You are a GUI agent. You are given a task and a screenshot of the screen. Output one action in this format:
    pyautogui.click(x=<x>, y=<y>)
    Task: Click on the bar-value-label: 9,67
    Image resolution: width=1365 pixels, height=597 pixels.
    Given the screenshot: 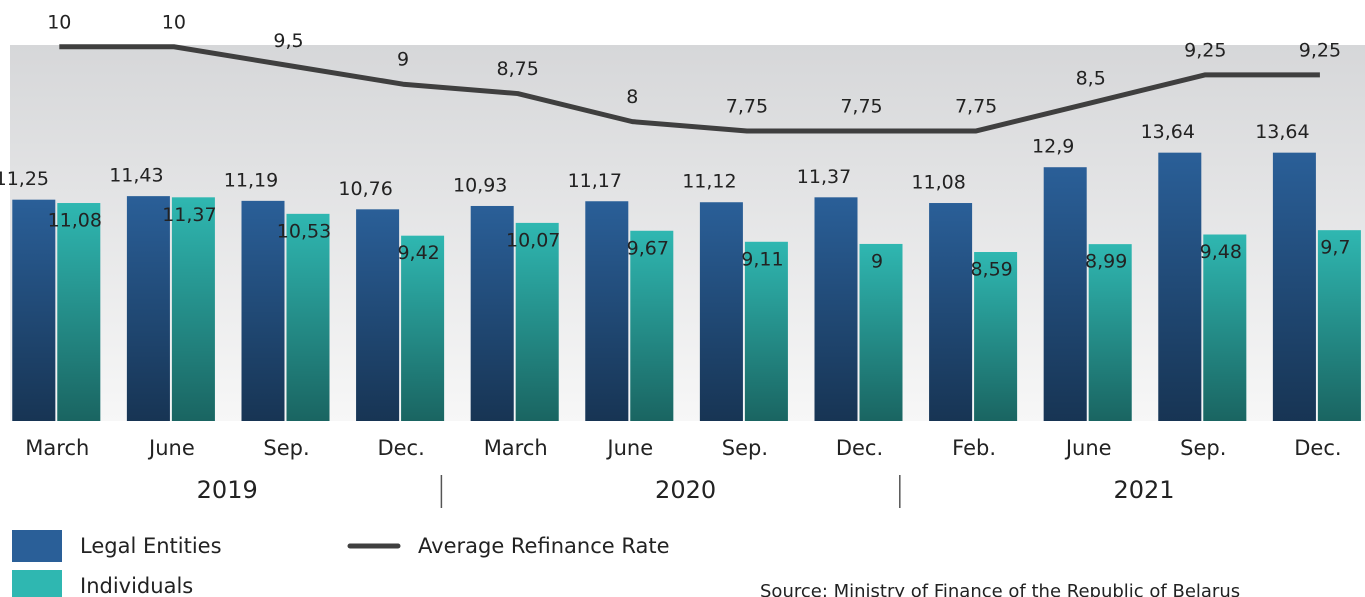 What is the action you would take?
    pyautogui.click(x=648, y=248)
    